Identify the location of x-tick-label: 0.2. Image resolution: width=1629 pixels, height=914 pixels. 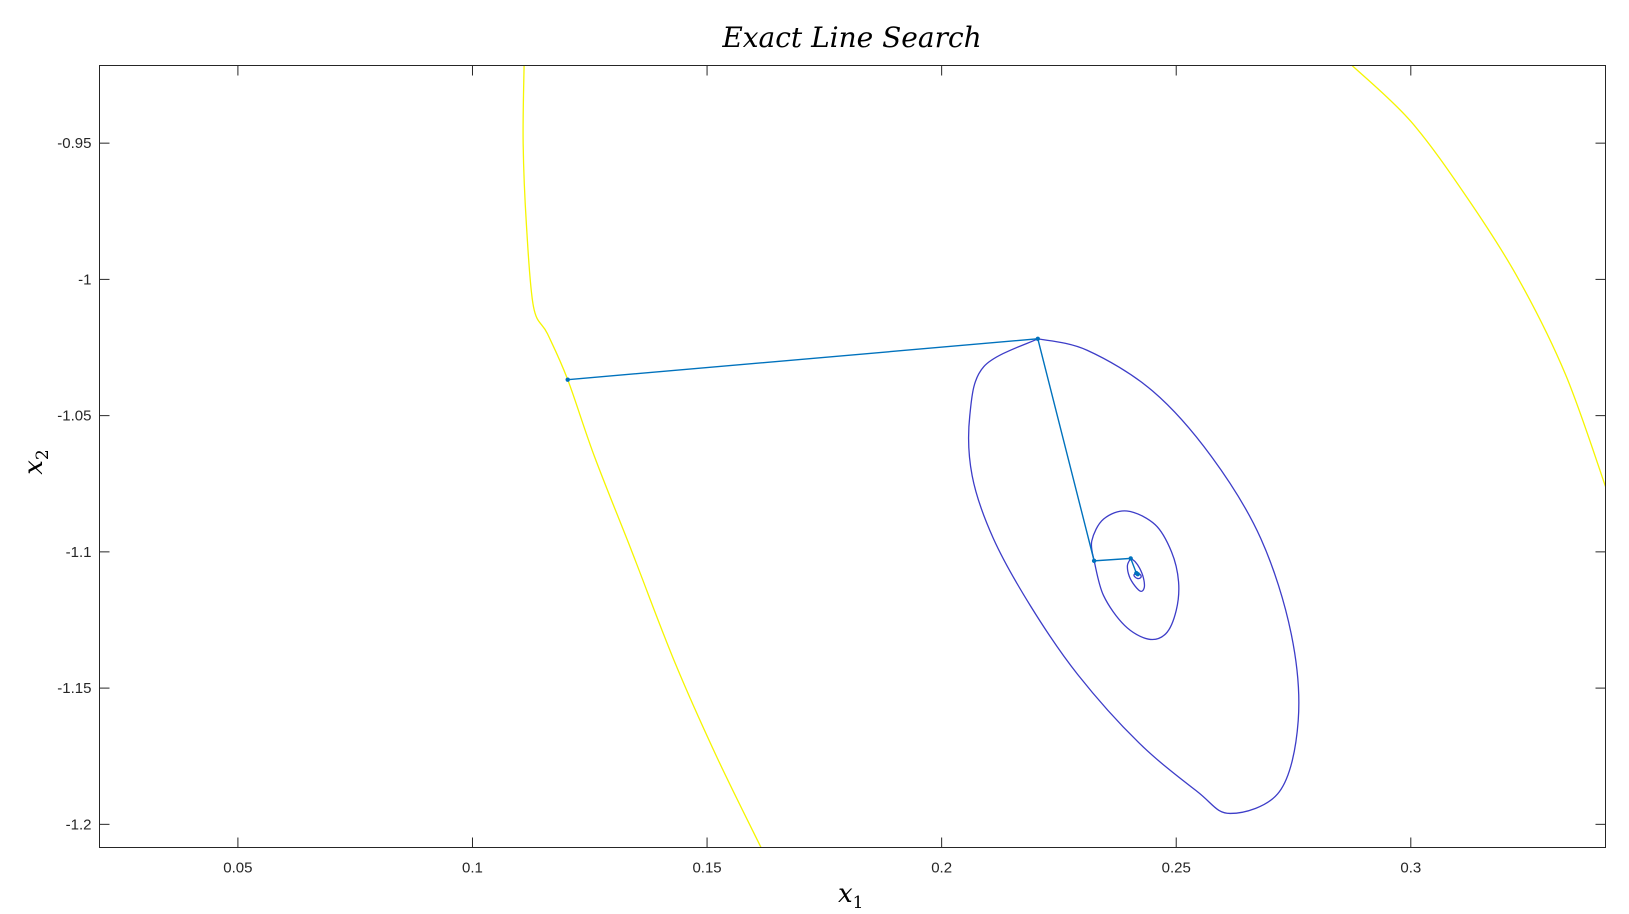
(941, 868).